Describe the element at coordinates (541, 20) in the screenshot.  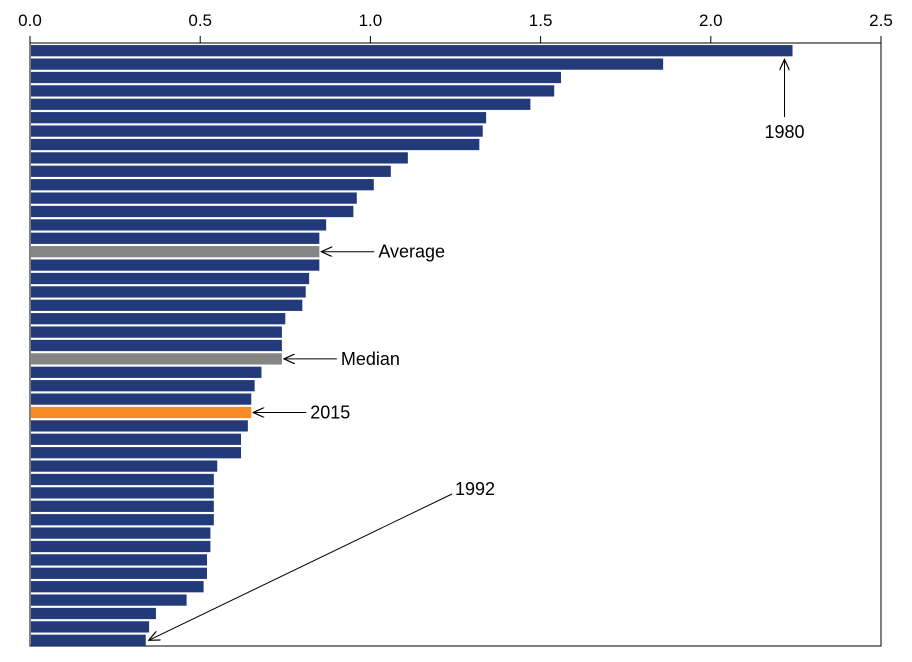
I see `x-tick-label: 1.5` at that location.